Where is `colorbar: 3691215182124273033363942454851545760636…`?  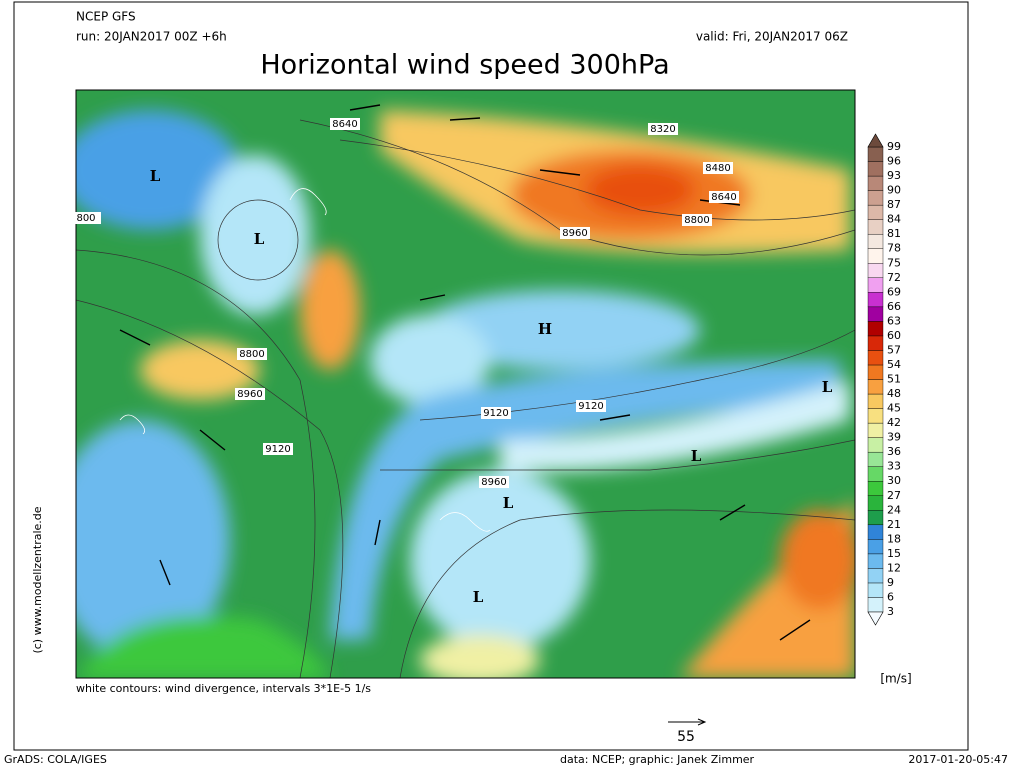 colorbar: 3691215182124273033363942454851545760636… is located at coordinates (884, 379).